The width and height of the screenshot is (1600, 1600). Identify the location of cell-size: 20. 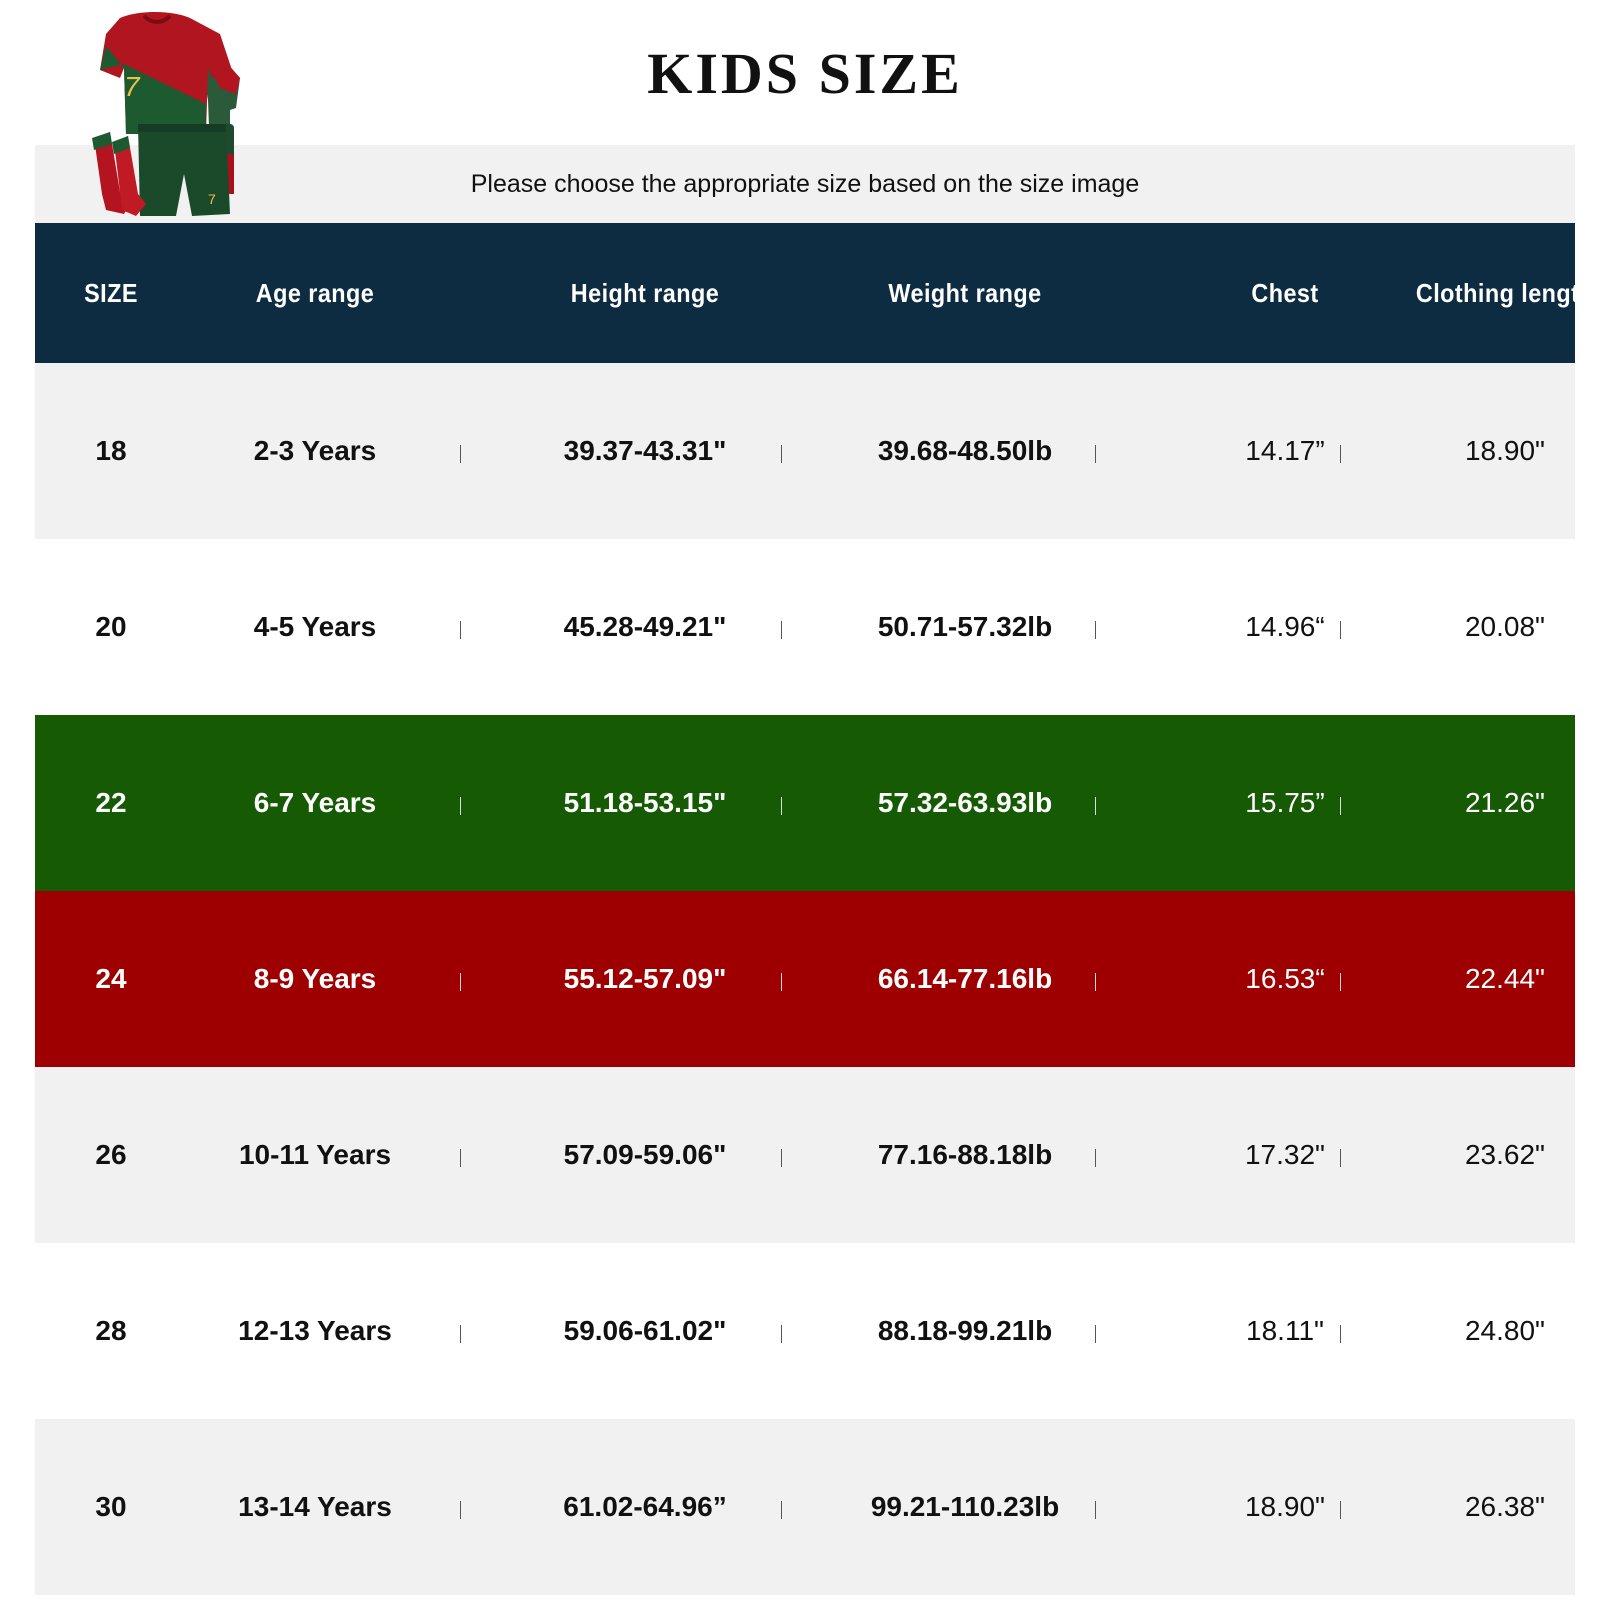
(111, 626).